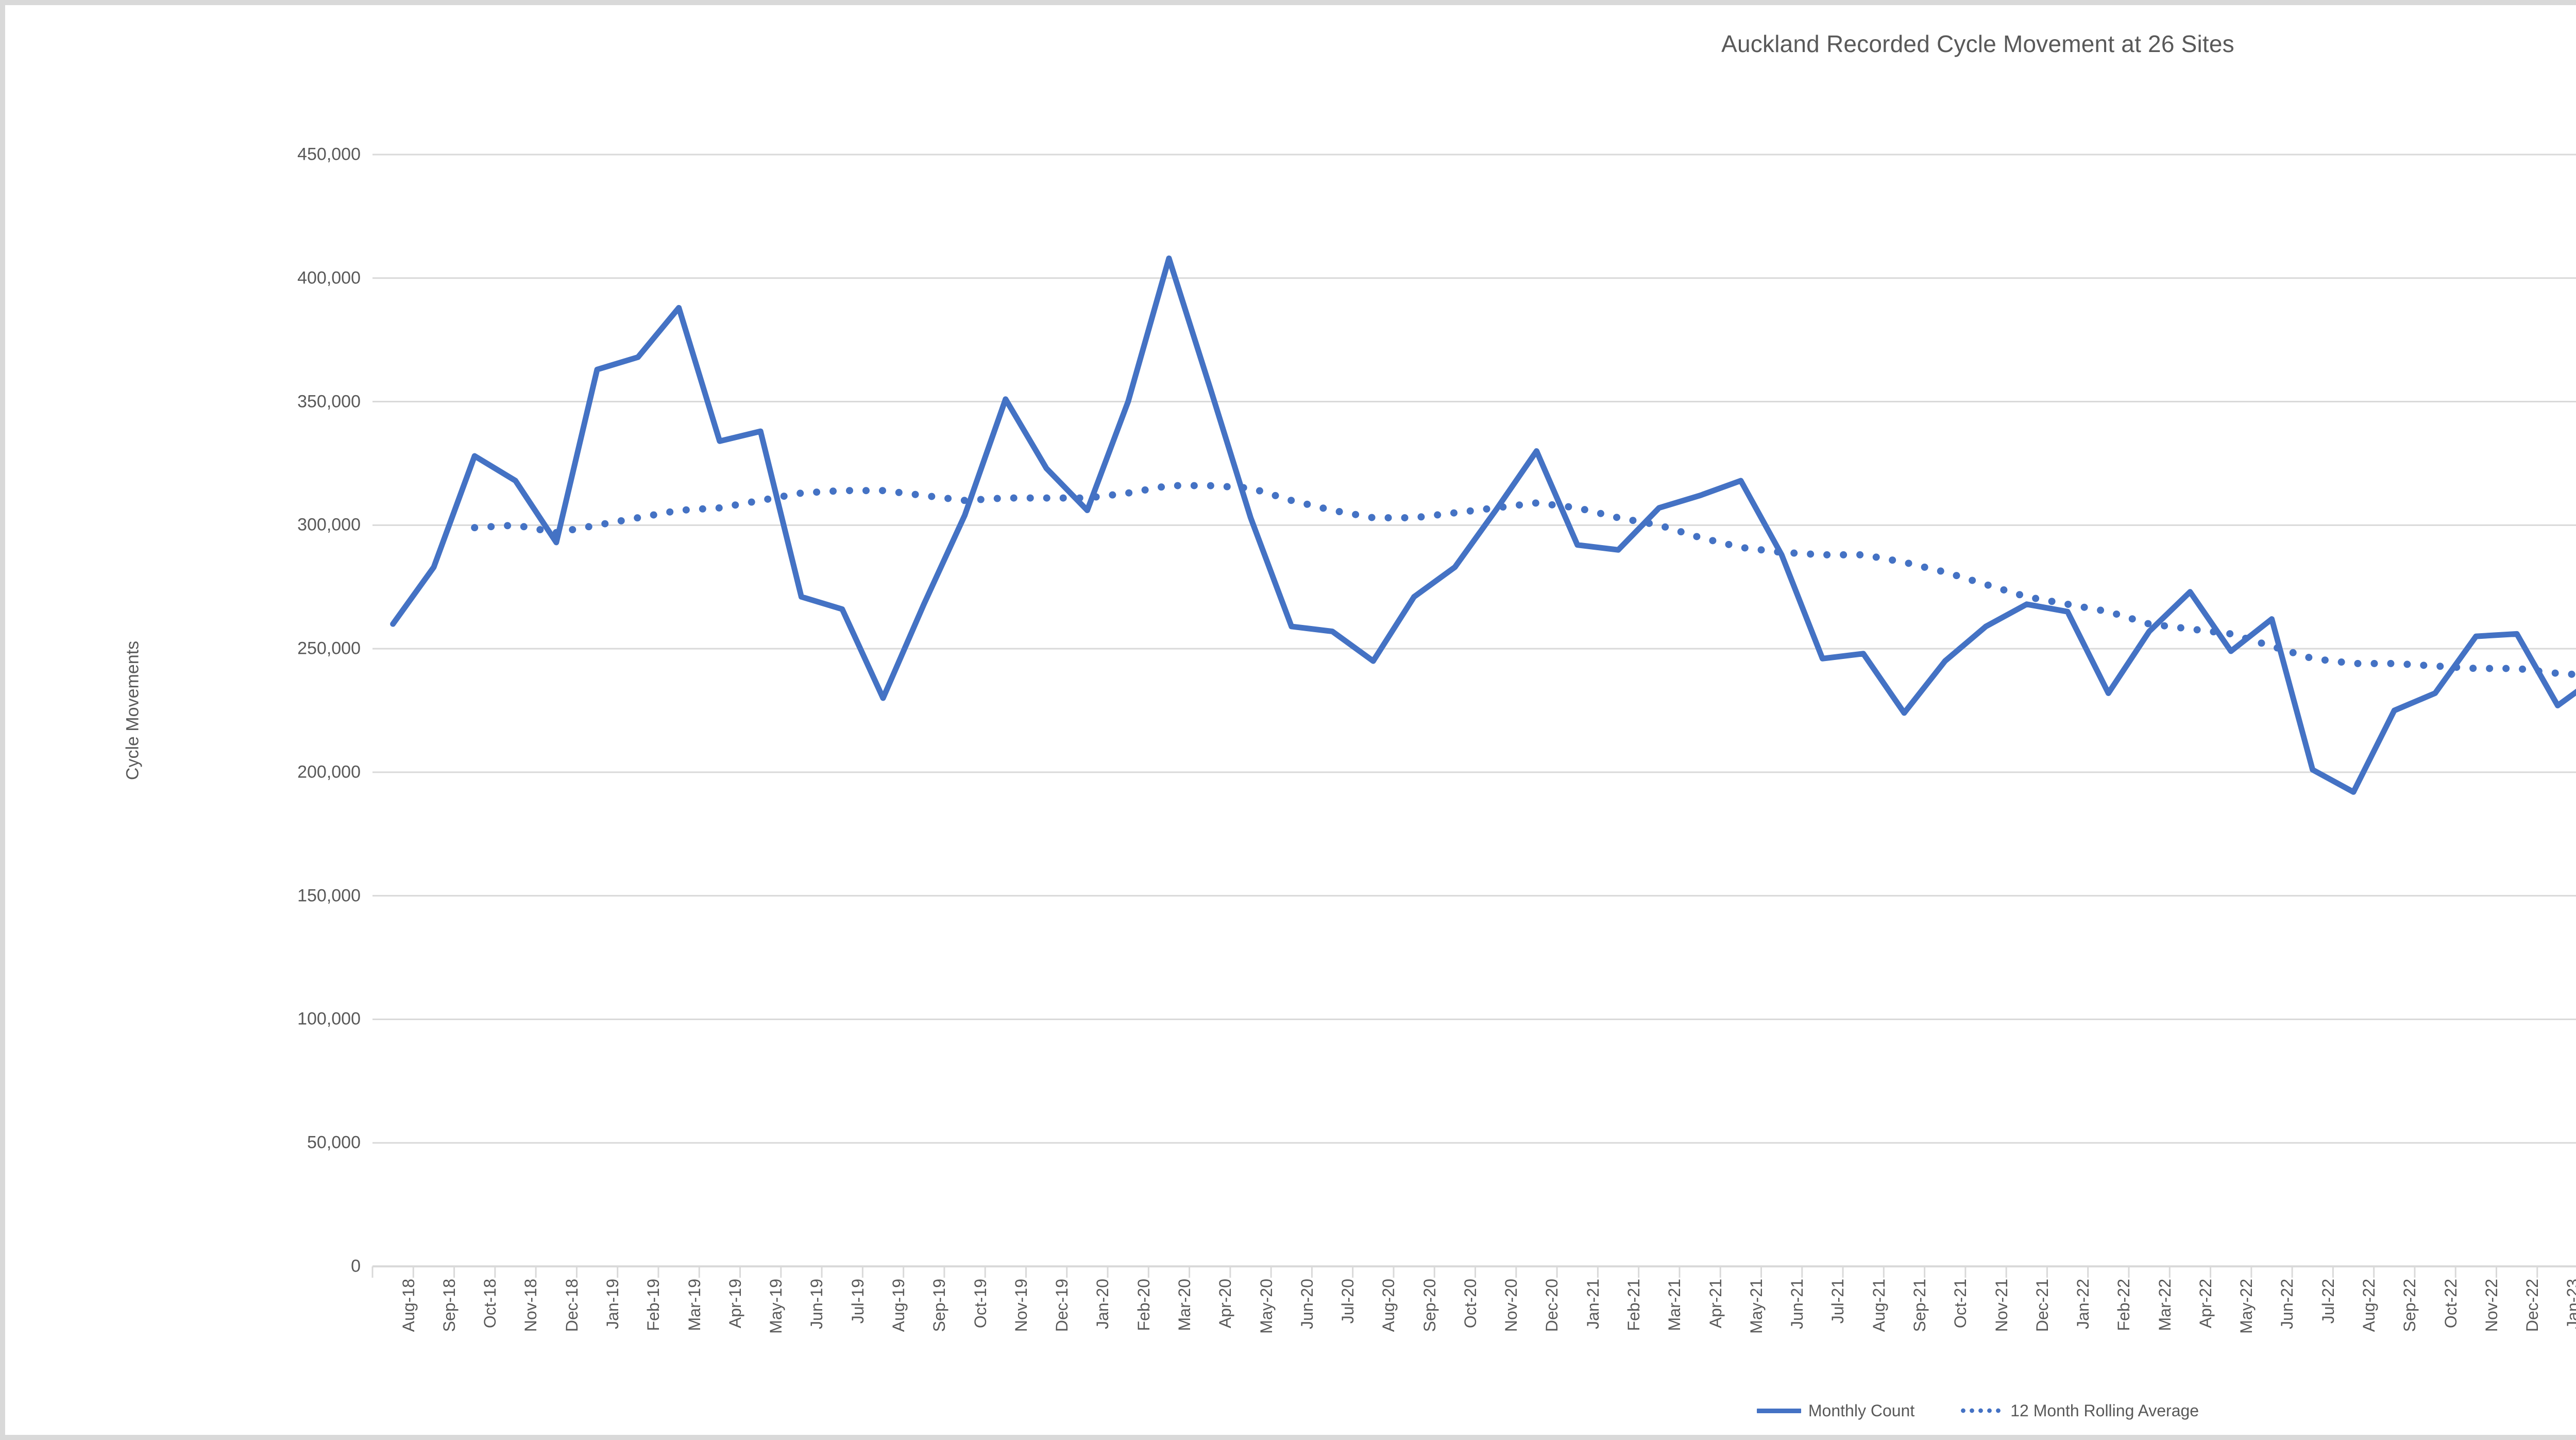 The width and height of the screenshot is (2576, 1440). I want to click on x-axis-tick-label: Jun-22, so click(2287, 1304).